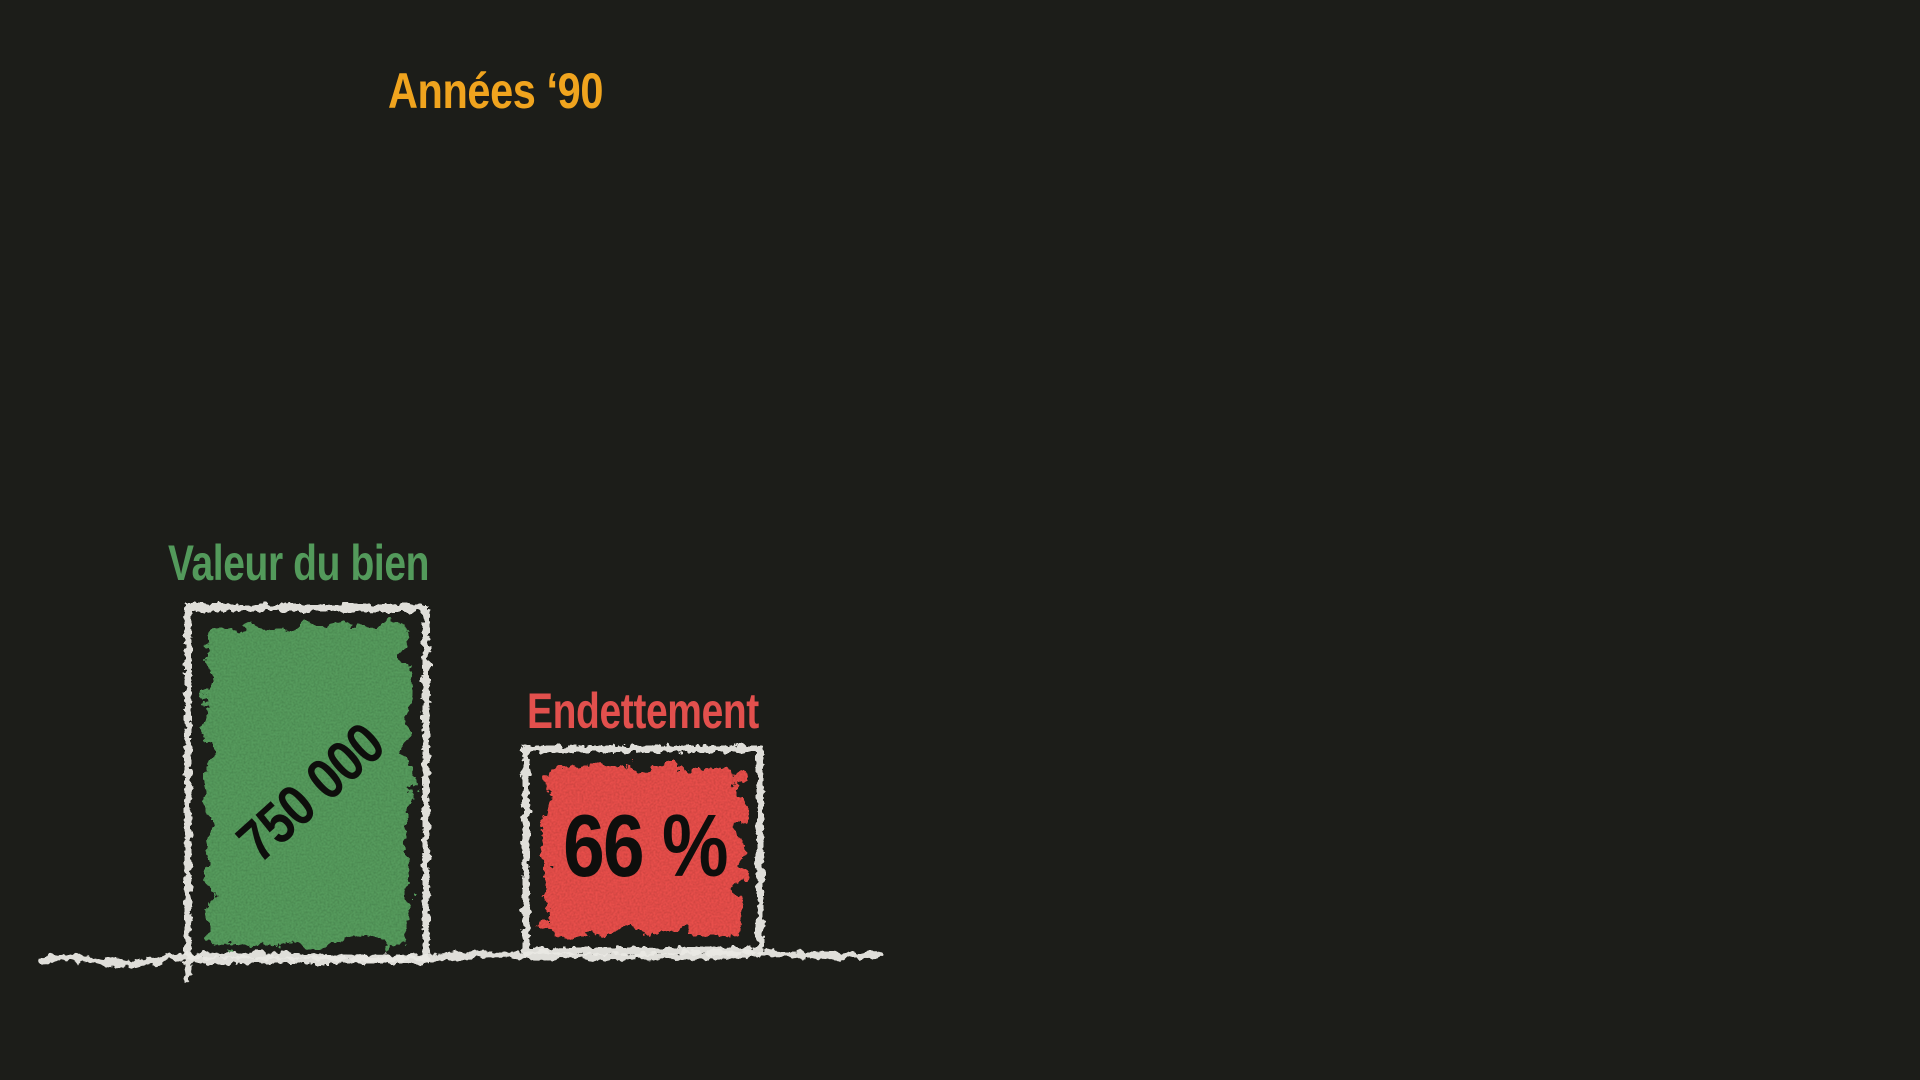  Describe the element at coordinates (495, 91) in the screenshot. I see `chart-title: Années ‘90` at that location.